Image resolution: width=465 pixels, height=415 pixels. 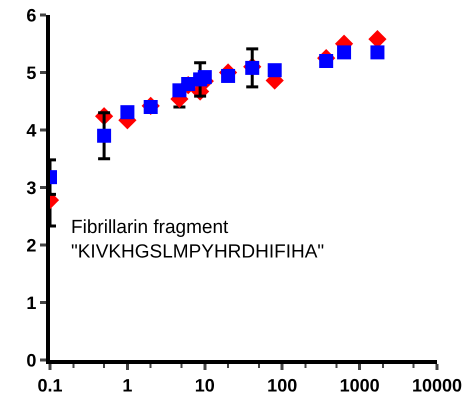 What do you see at coordinates (31, 15) in the screenshot?
I see `y-tick-label: 6` at bounding box center [31, 15].